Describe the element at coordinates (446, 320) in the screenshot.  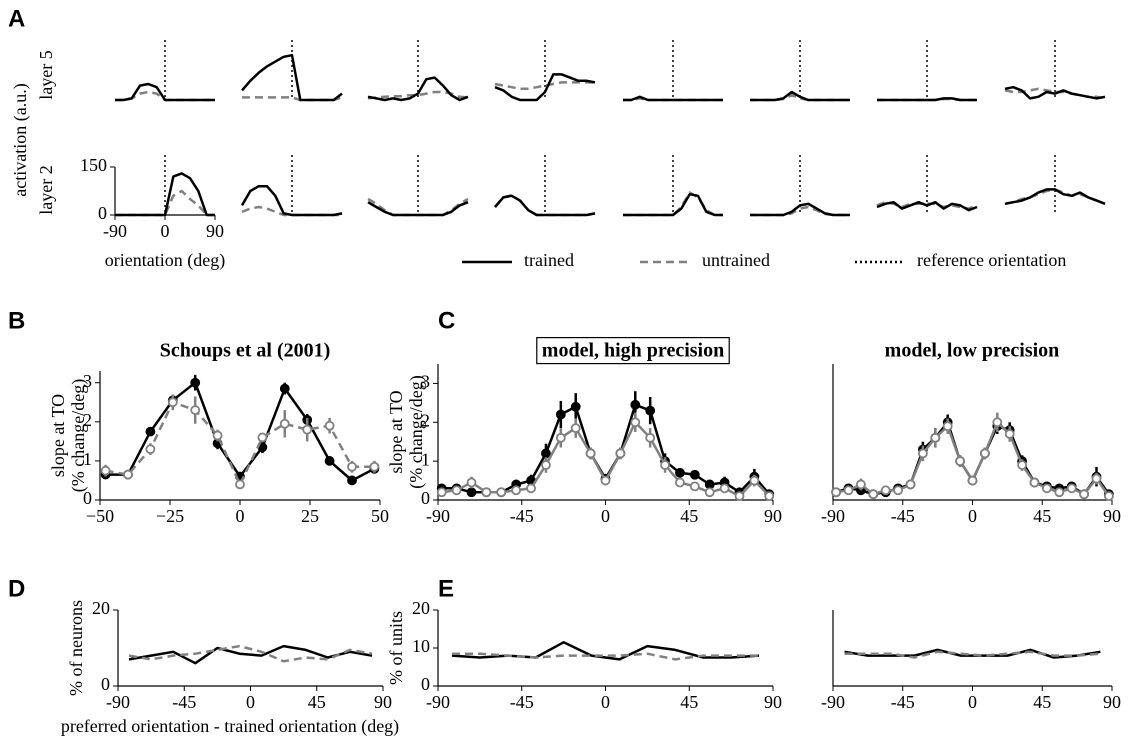
I see `panel-letter: C` at that location.